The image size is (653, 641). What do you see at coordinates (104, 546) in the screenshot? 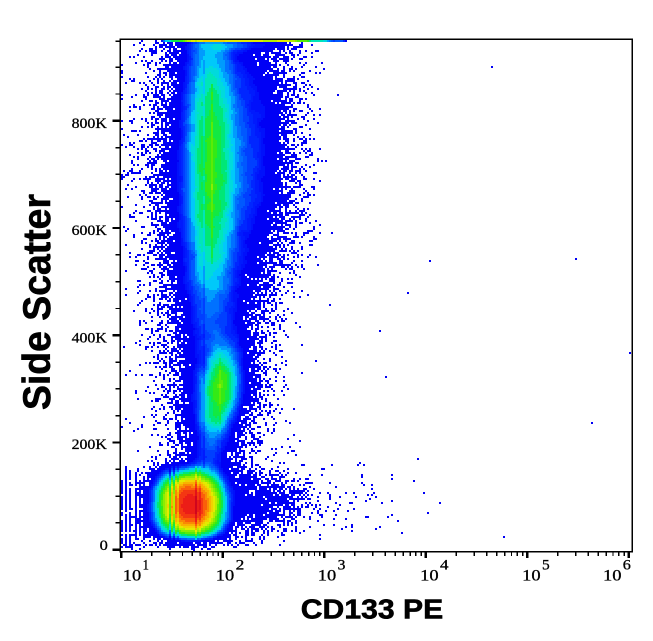
I see `svg-text: 0` at bounding box center [104, 546].